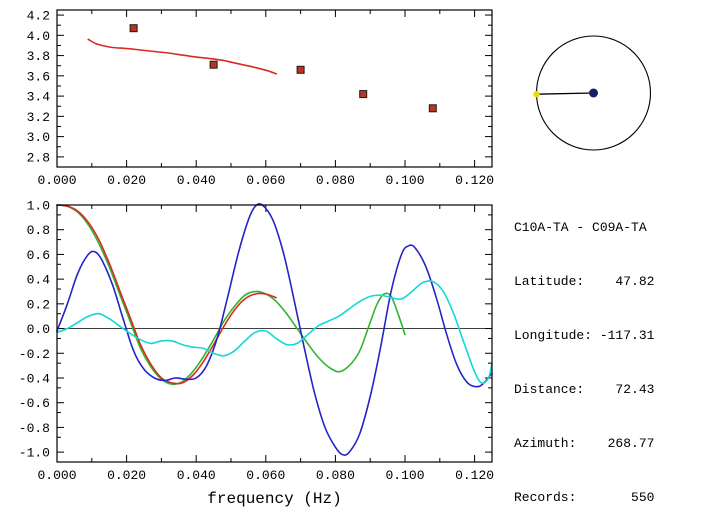 This screenshot has width=703, height=519. What do you see at coordinates (565, 93) in the screenshot?
I see `dial-azimuth-line` at bounding box center [565, 93].